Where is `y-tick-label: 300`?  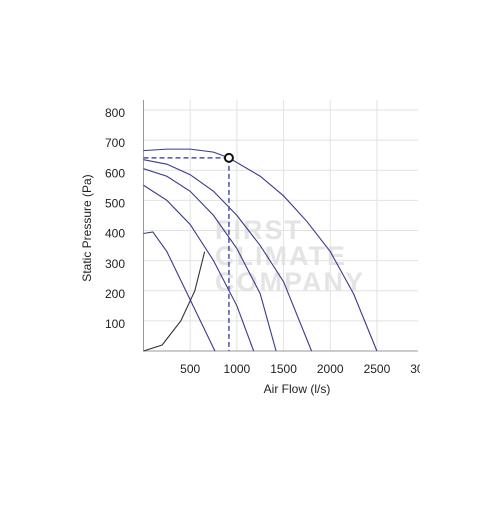 y-tick-label: 300 is located at coordinates (115, 264).